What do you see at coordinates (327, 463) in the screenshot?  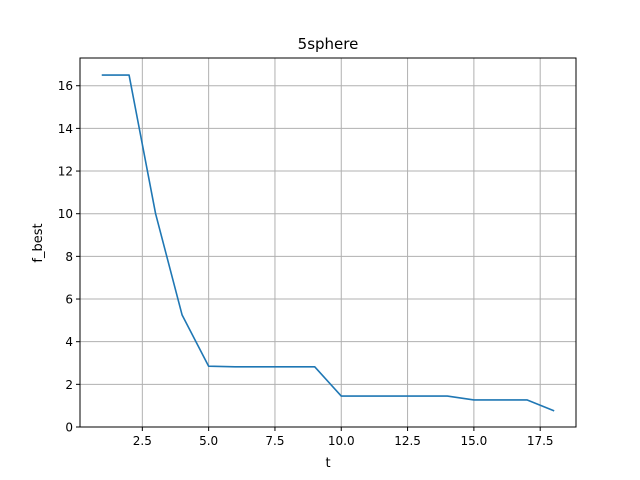 I see `x-axis-label: t` at bounding box center [327, 463].